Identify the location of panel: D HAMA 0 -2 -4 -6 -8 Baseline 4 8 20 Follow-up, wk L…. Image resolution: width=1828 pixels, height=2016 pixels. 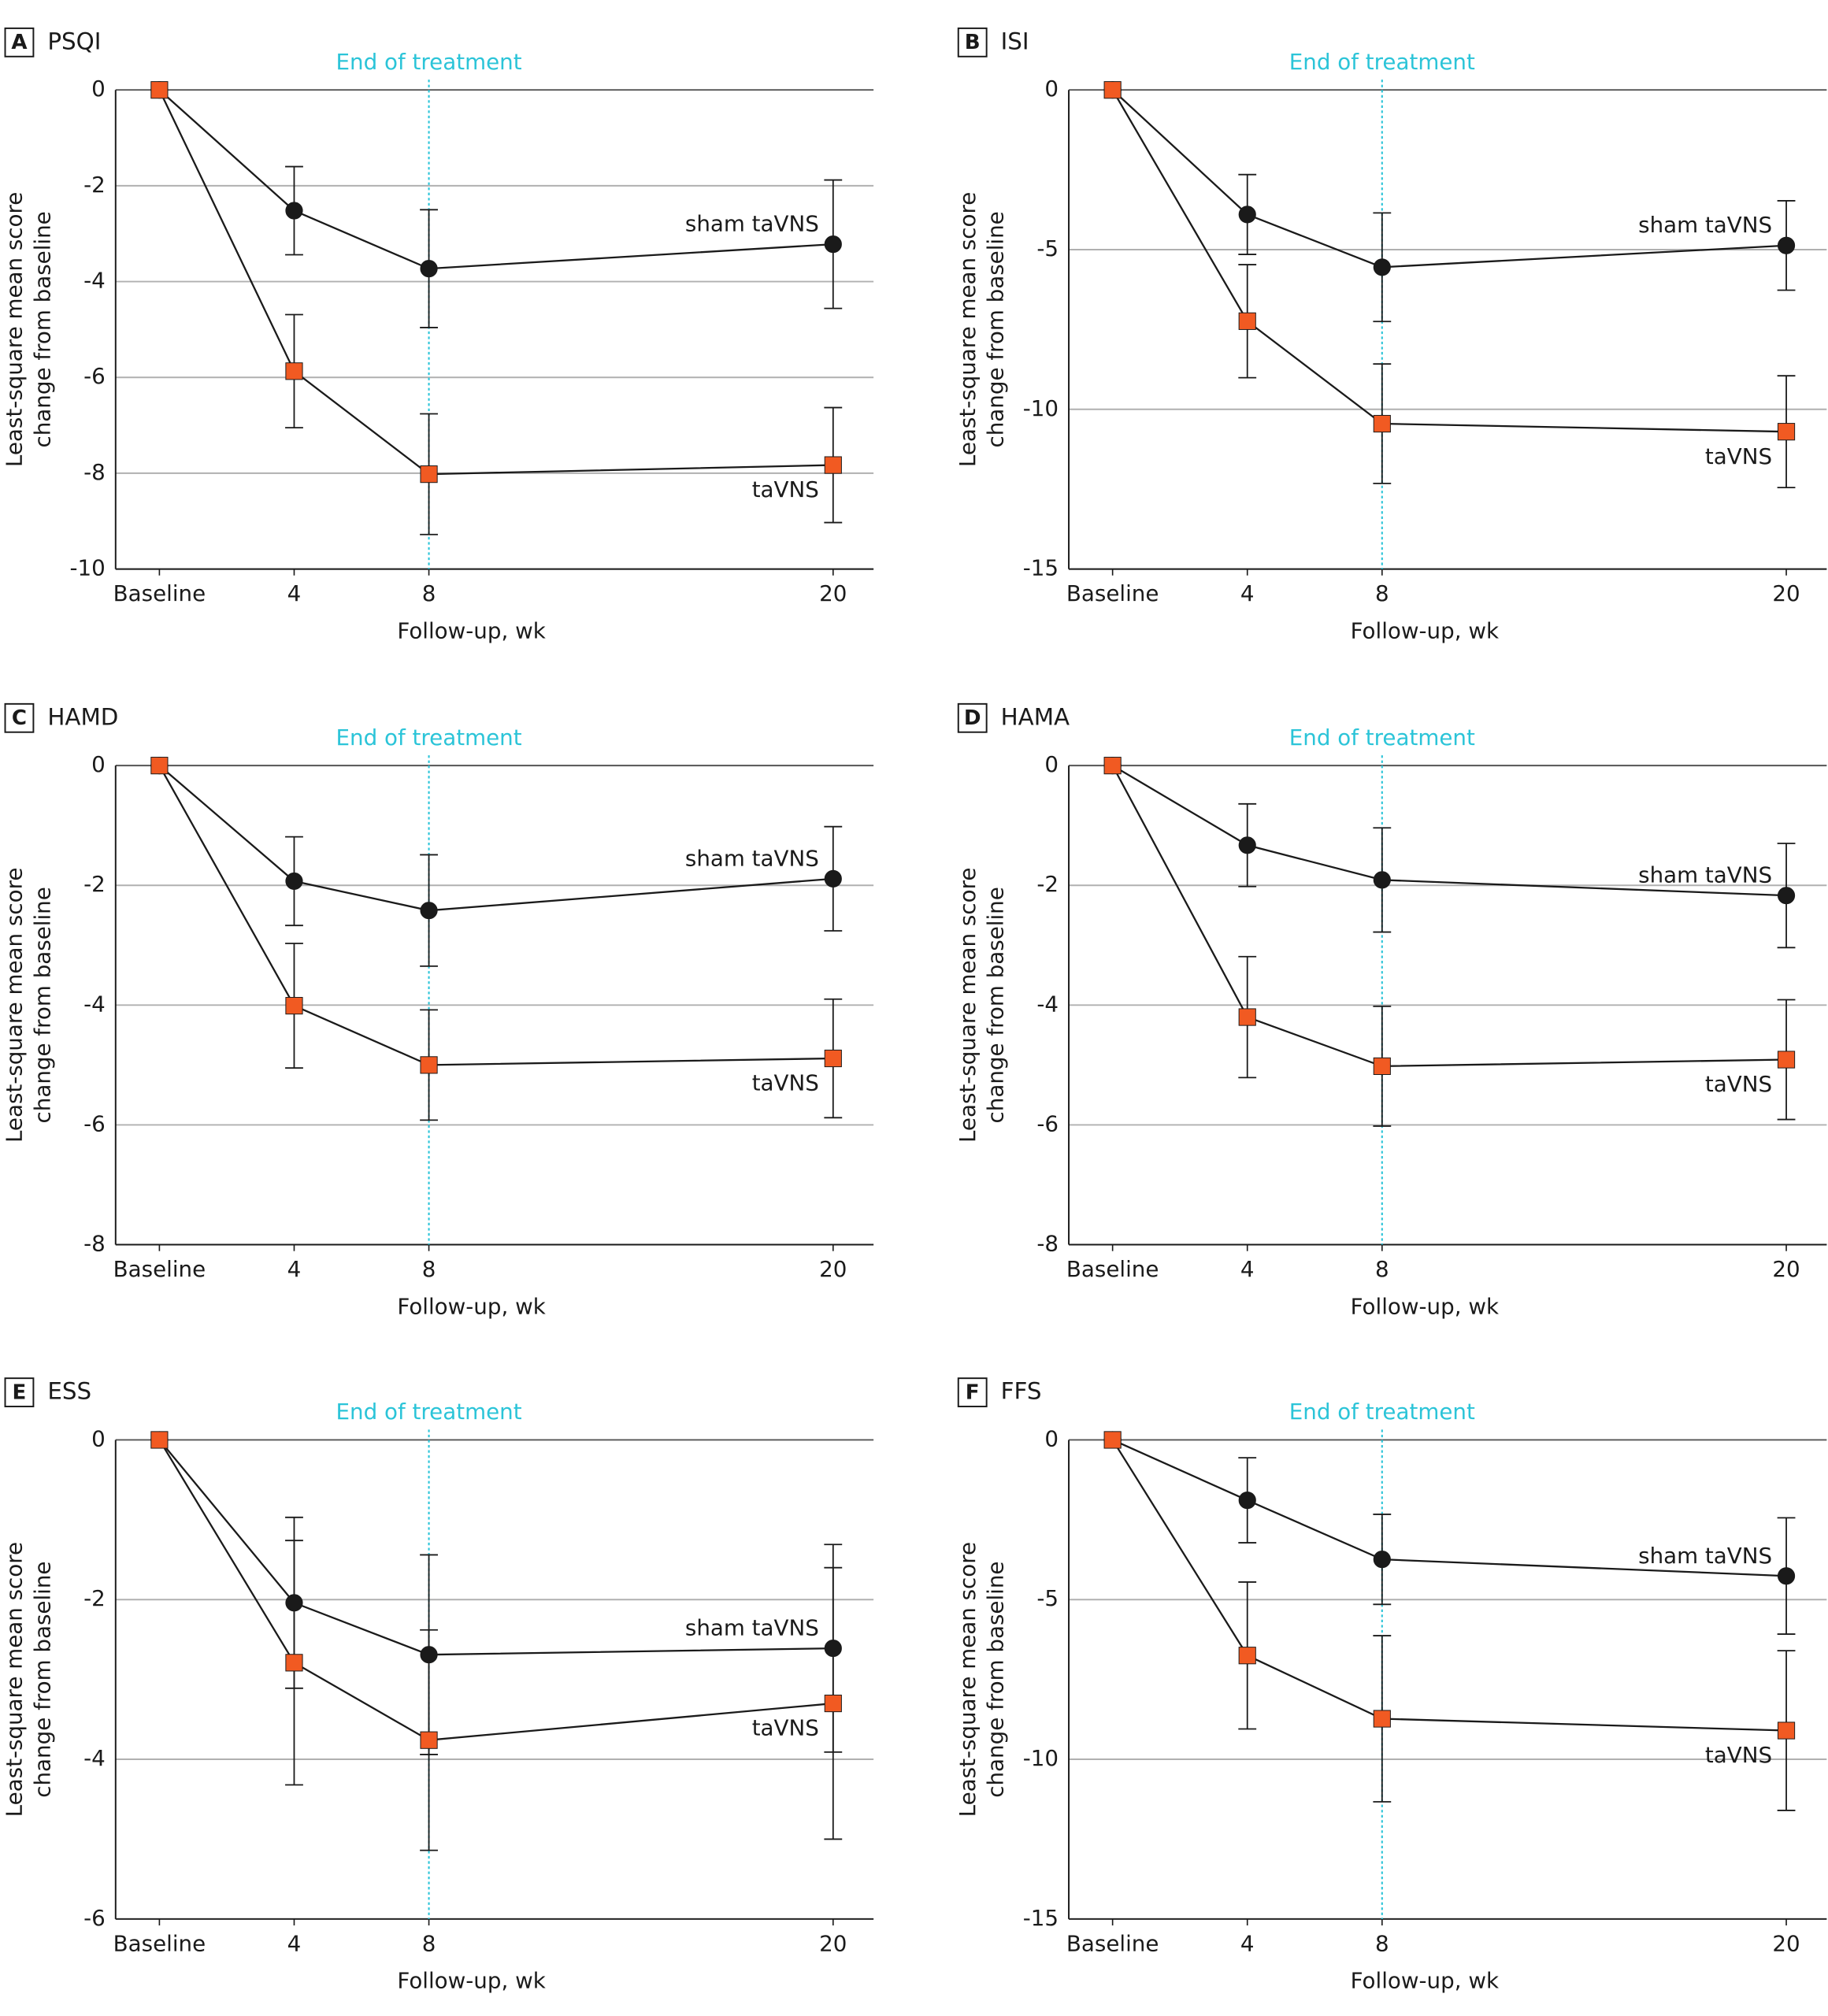
(1391, 1010).